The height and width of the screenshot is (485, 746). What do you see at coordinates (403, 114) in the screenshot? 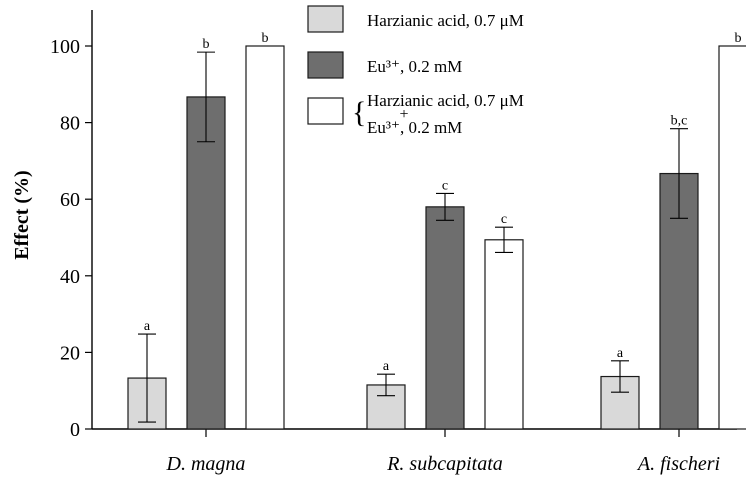
I see `legend-label-3-plus: +` at bounding box center [403, 114].